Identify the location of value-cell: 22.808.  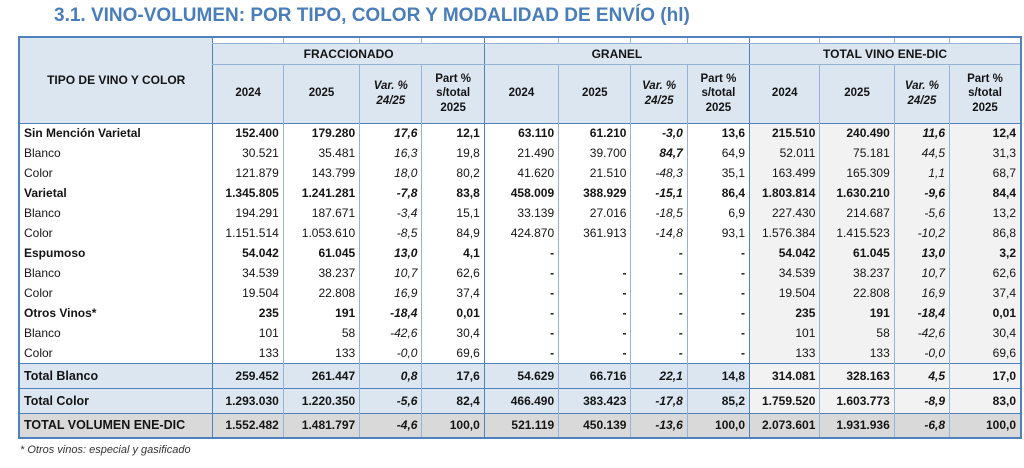
(321, 293).